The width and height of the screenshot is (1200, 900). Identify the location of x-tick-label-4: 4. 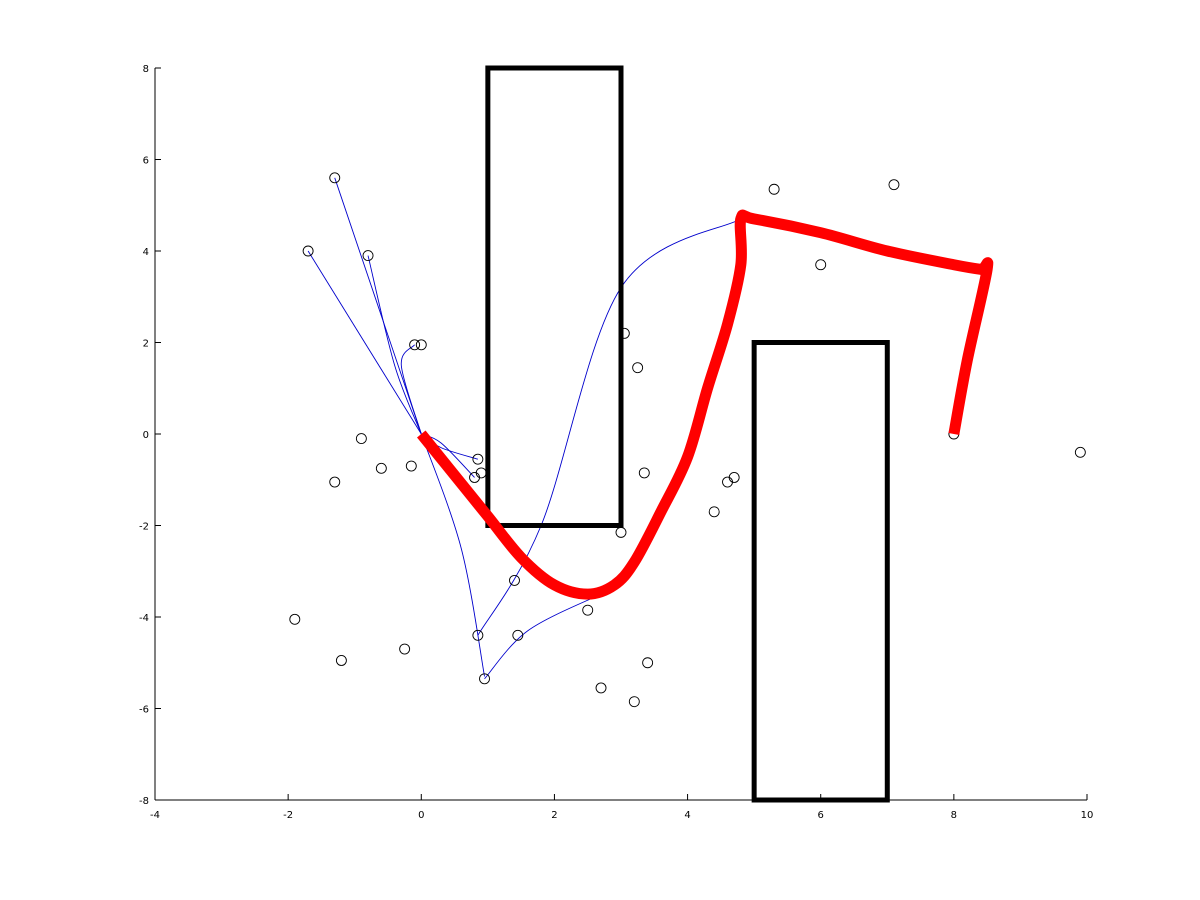
(687, 815).